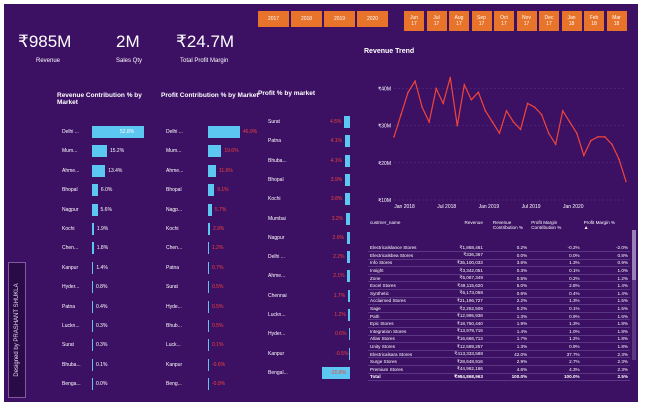 The image size is (650, 408). Describe the element at coordinates (213, 229) in the screenshot. I see `bar-row: Kochi 2.9%` at that location.